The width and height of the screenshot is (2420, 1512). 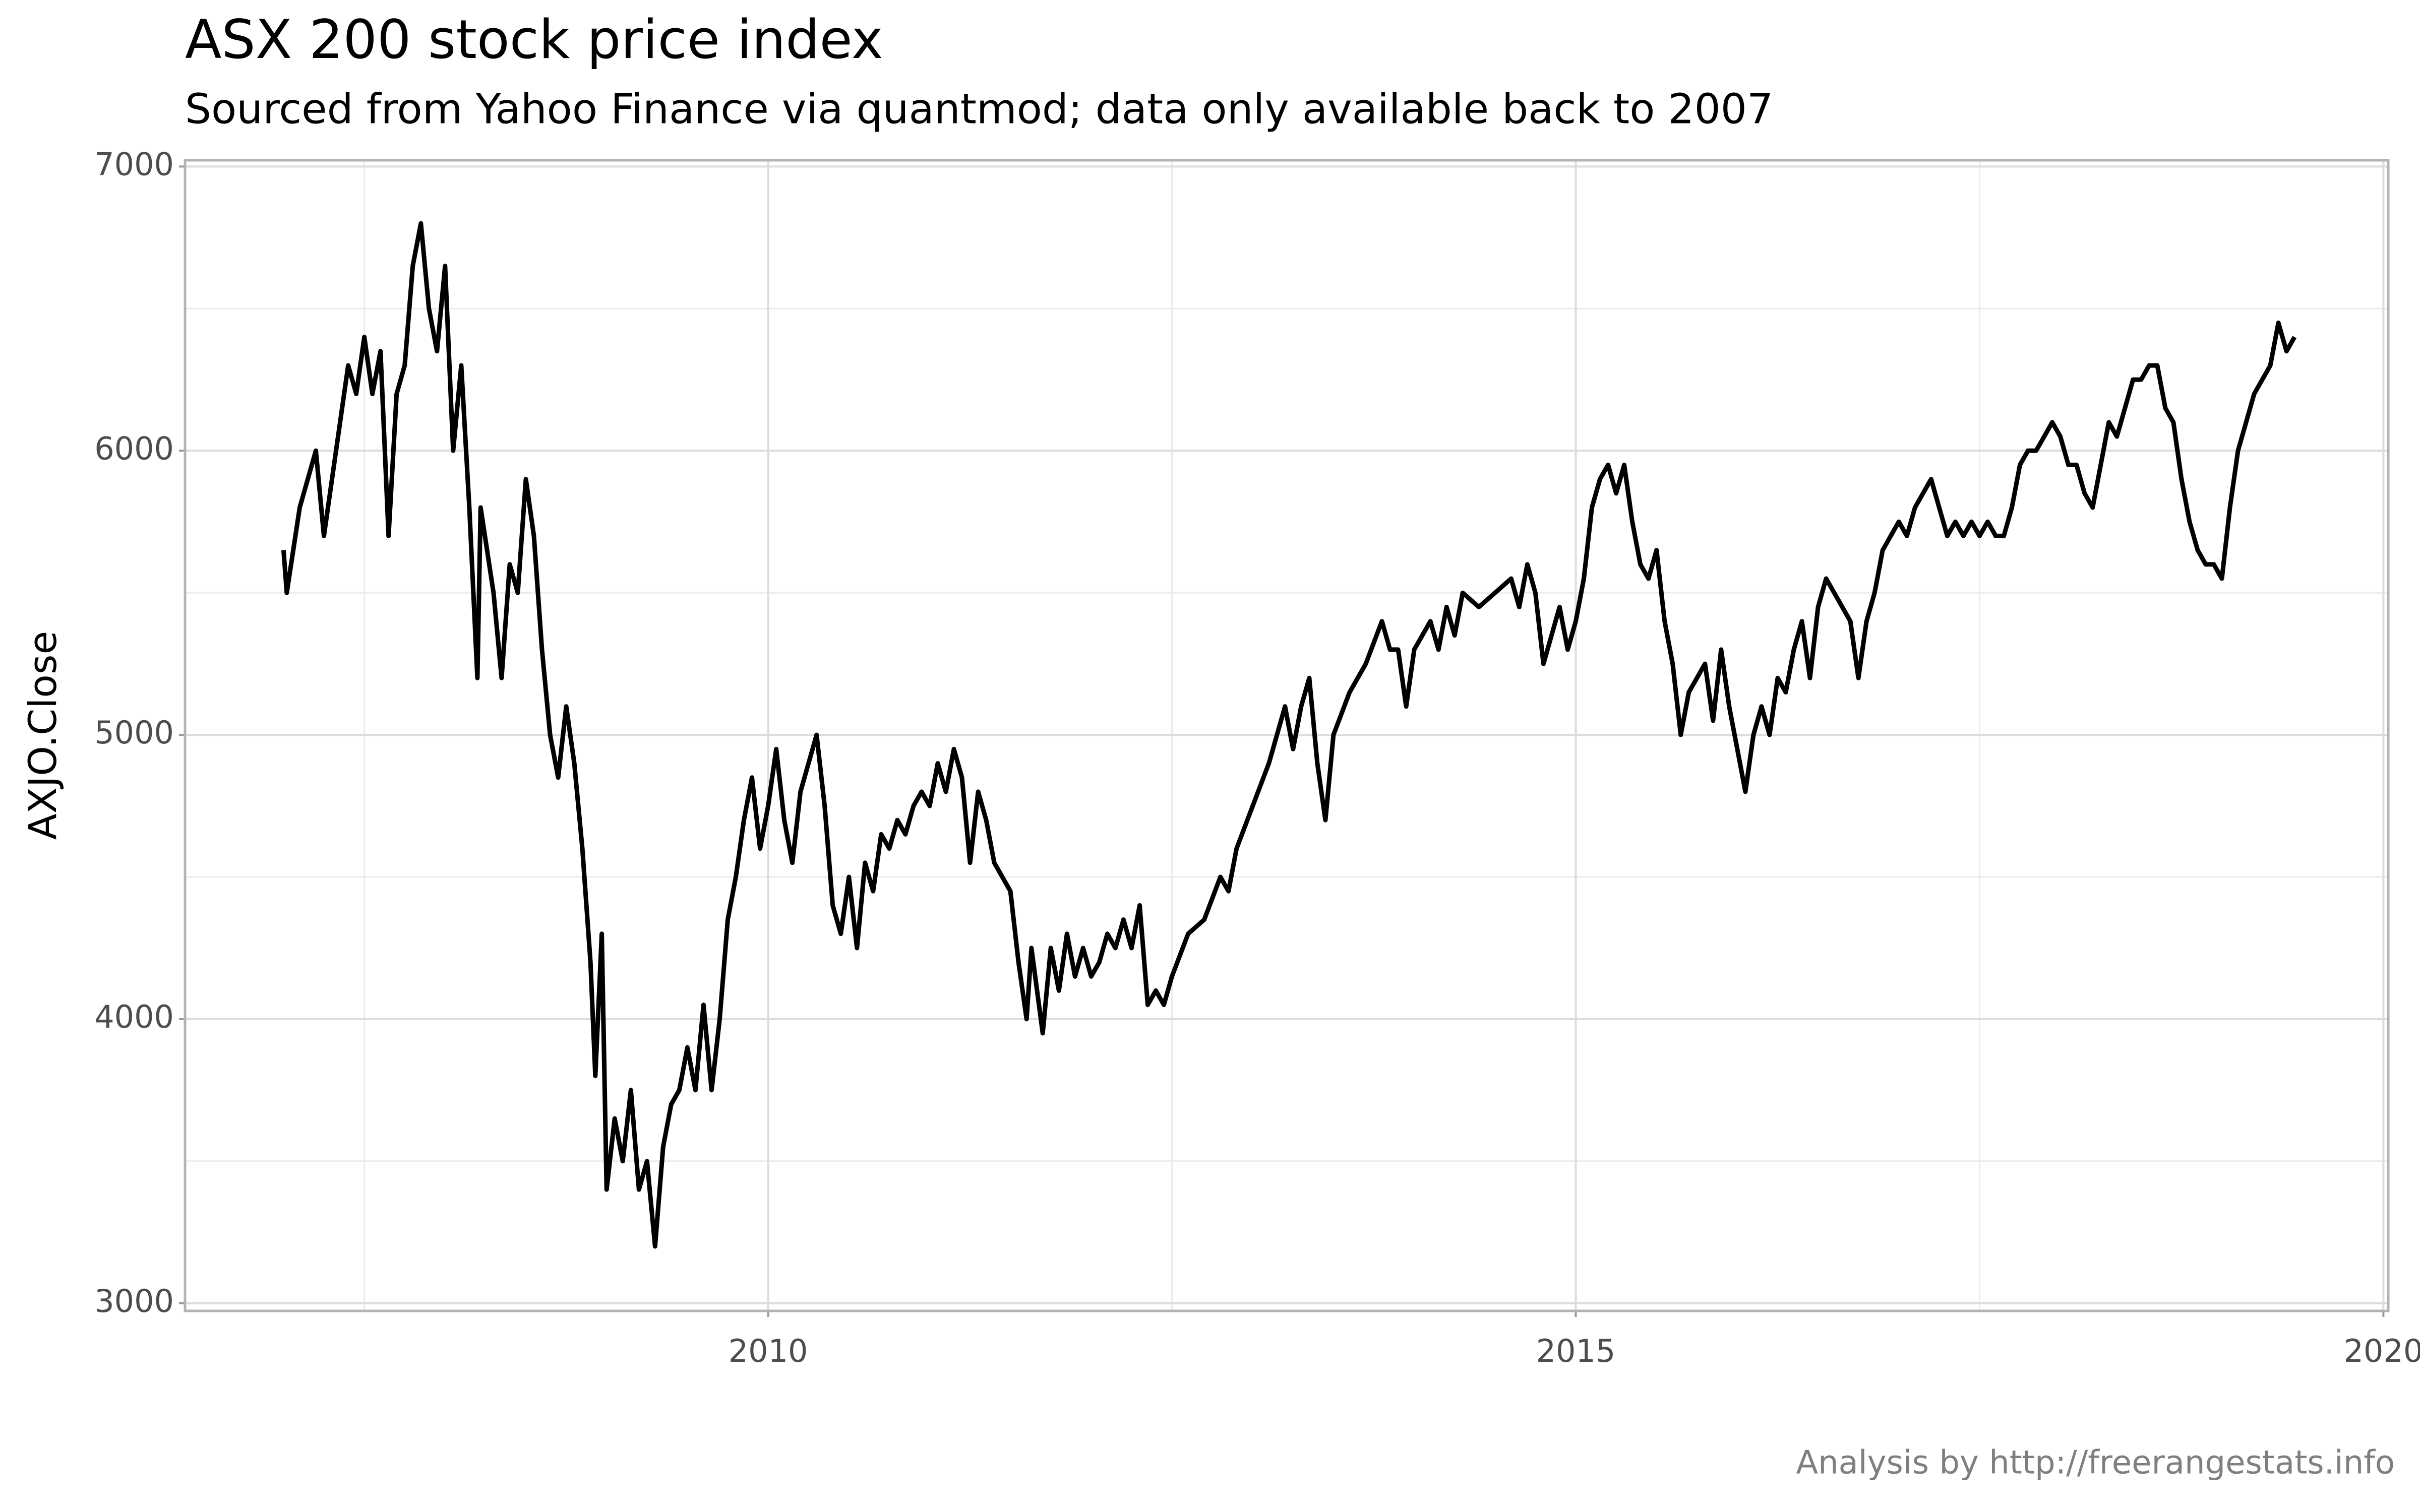 What do you see at coordinates (134, 164) in the screenshot?
I see `y-tick-label: 7000` at bounding box center [134, 164].